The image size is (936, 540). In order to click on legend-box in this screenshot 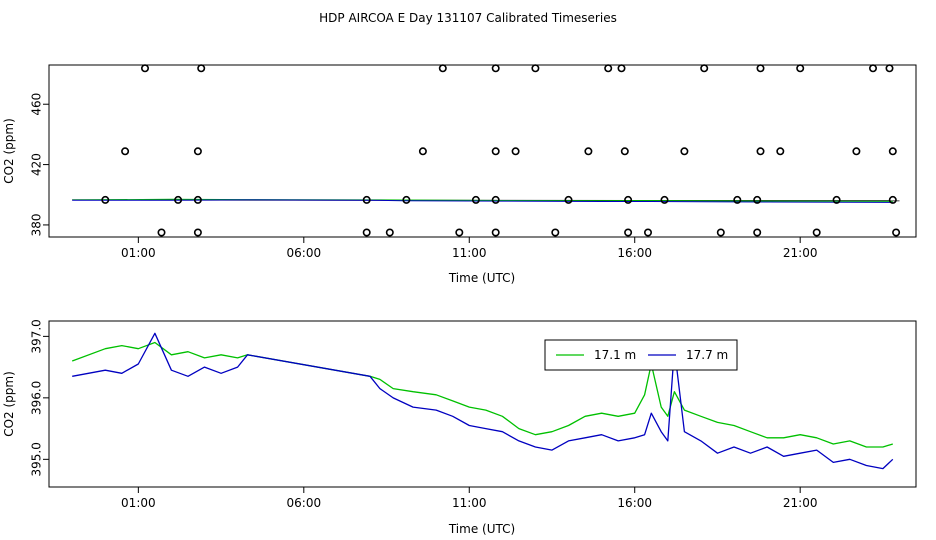, I will do `click(641, 355)`.